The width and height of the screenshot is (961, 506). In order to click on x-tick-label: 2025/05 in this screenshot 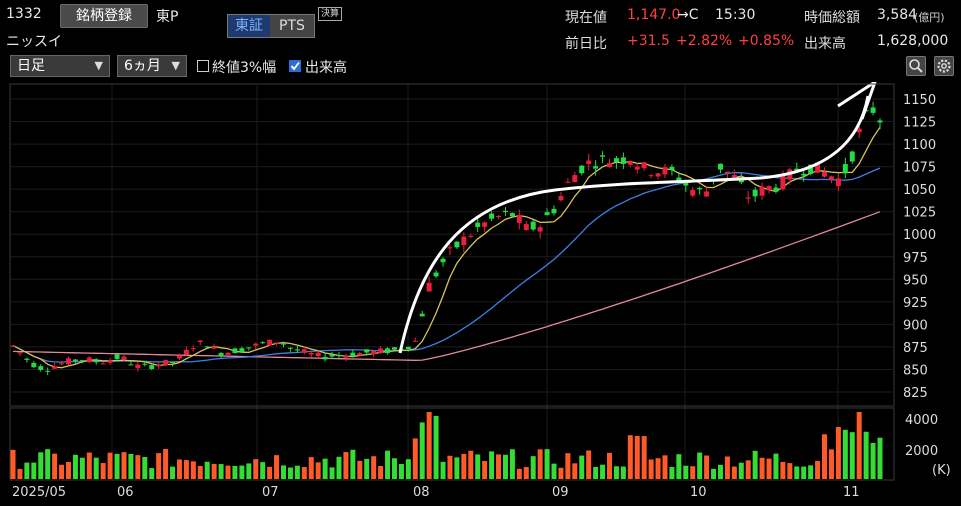, I will do `click(39, 492)`.